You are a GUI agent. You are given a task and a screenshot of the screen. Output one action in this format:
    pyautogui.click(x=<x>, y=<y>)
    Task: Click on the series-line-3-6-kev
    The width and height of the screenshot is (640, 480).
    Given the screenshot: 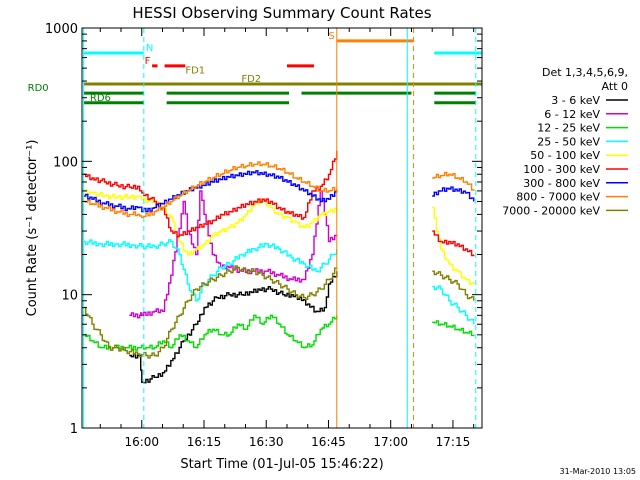 What is the action you would take?
    pyautogui.click(x=233, y=327)
    